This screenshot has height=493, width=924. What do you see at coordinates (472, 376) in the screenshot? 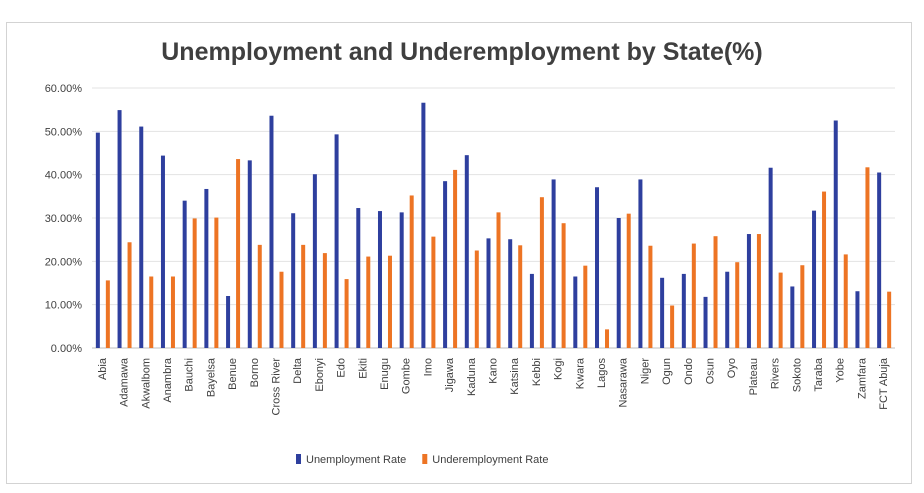
I see `x-category-label: Kaduna` at bounding box center [472, 376].